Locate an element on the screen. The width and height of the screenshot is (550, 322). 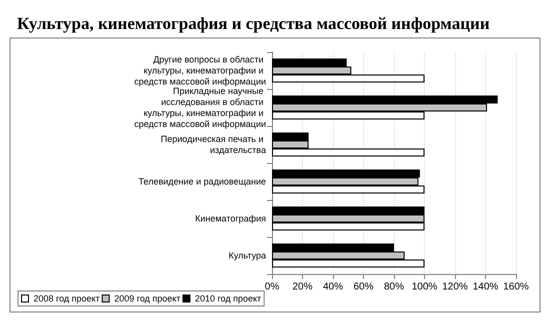
x-tick-label: 40% is located at coordinates (333, 287).